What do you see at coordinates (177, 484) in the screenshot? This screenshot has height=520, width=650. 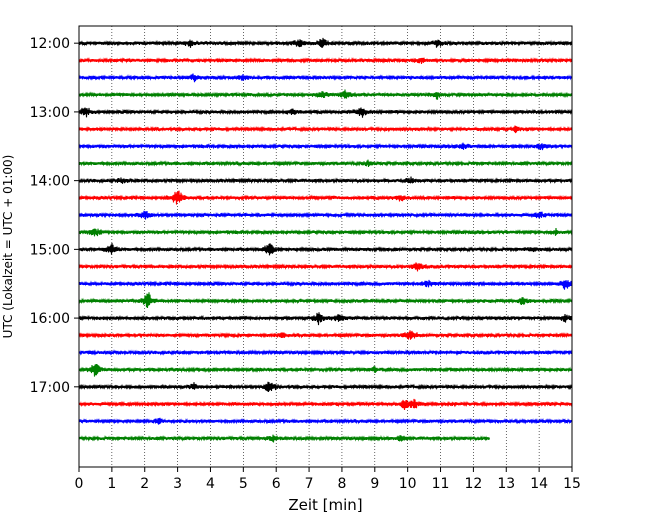 I see `x-tick-label: 3` at bounding box center [177, 484].